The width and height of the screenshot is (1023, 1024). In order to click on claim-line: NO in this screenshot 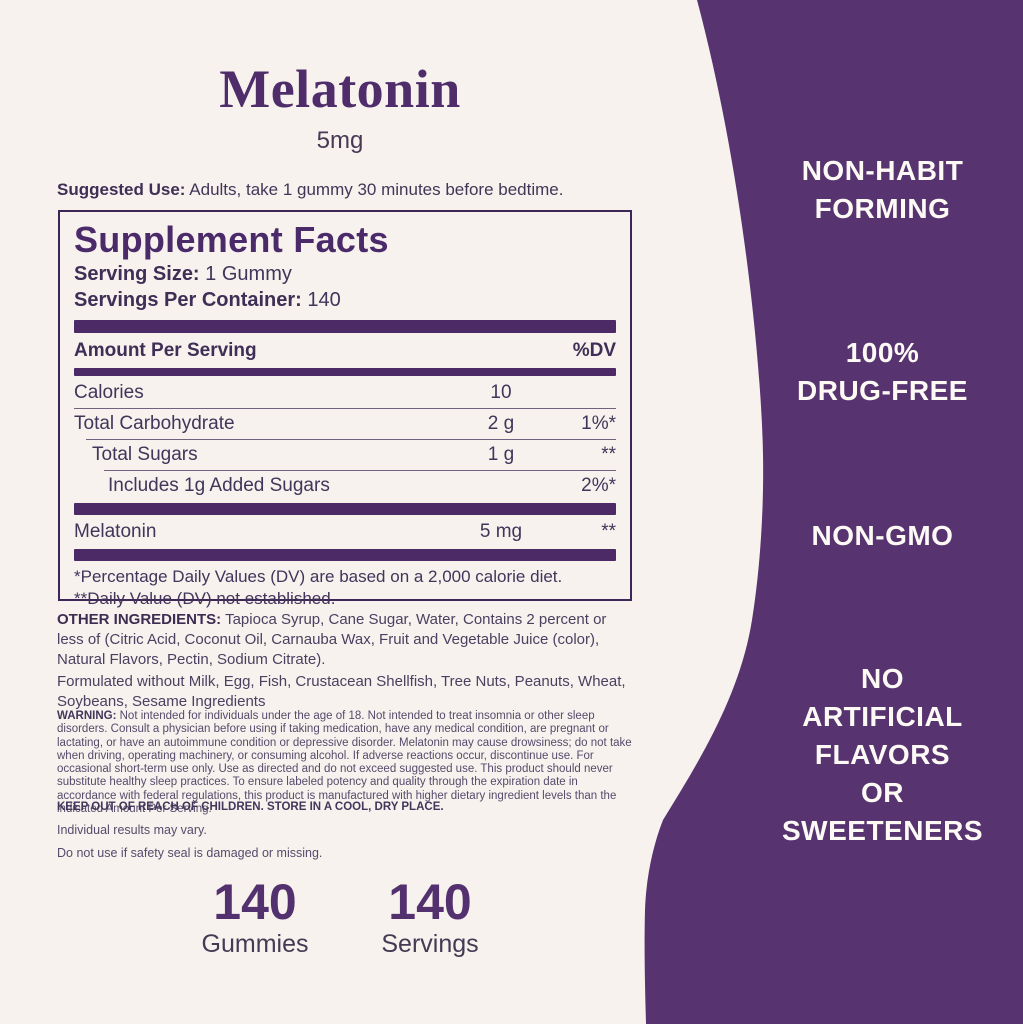, I will do `click(882, 678)`.